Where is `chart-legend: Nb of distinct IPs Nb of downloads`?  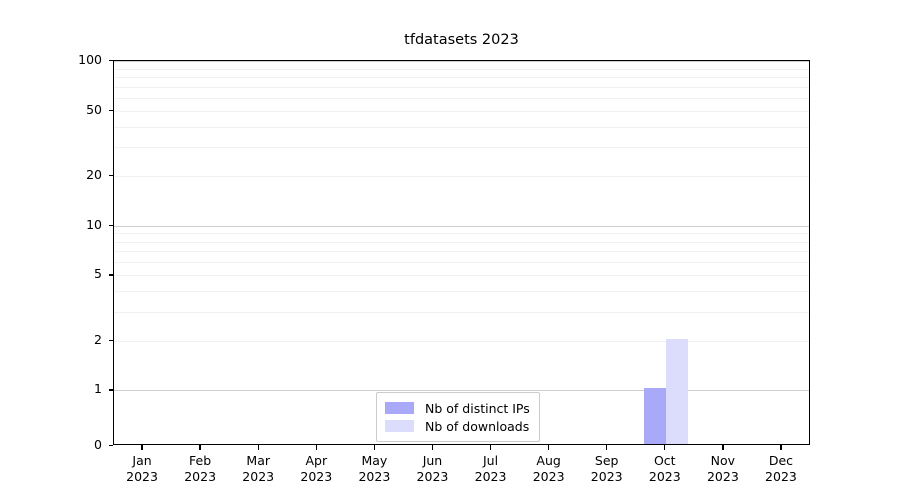
chart-legend: Nb of distinct IPs Nb of downloads is located at coordinates (458, 417).